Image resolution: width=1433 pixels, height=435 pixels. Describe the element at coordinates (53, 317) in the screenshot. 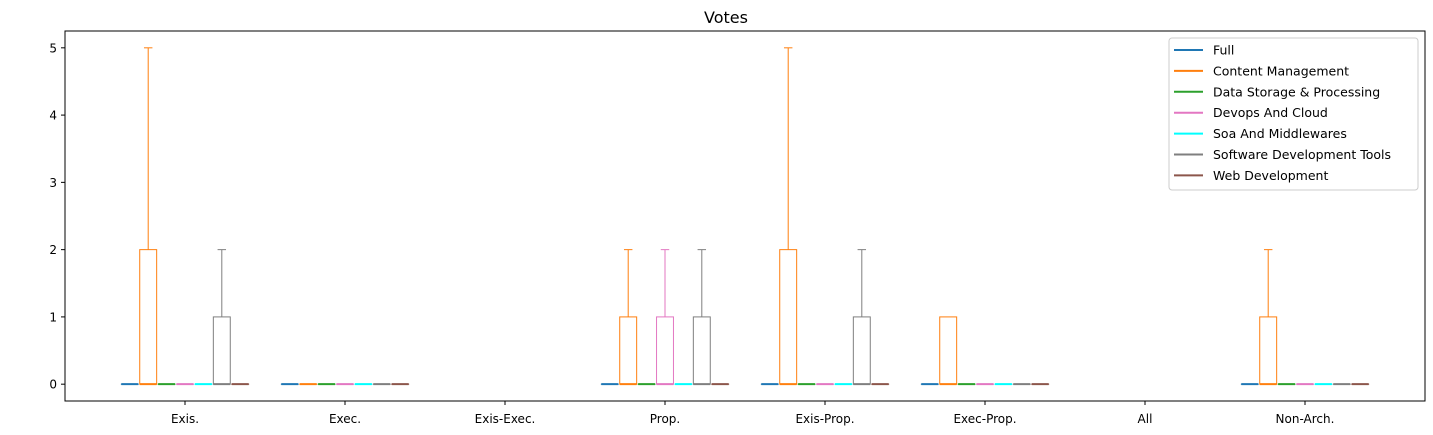

I see `y-tick-label: 1` at that location.